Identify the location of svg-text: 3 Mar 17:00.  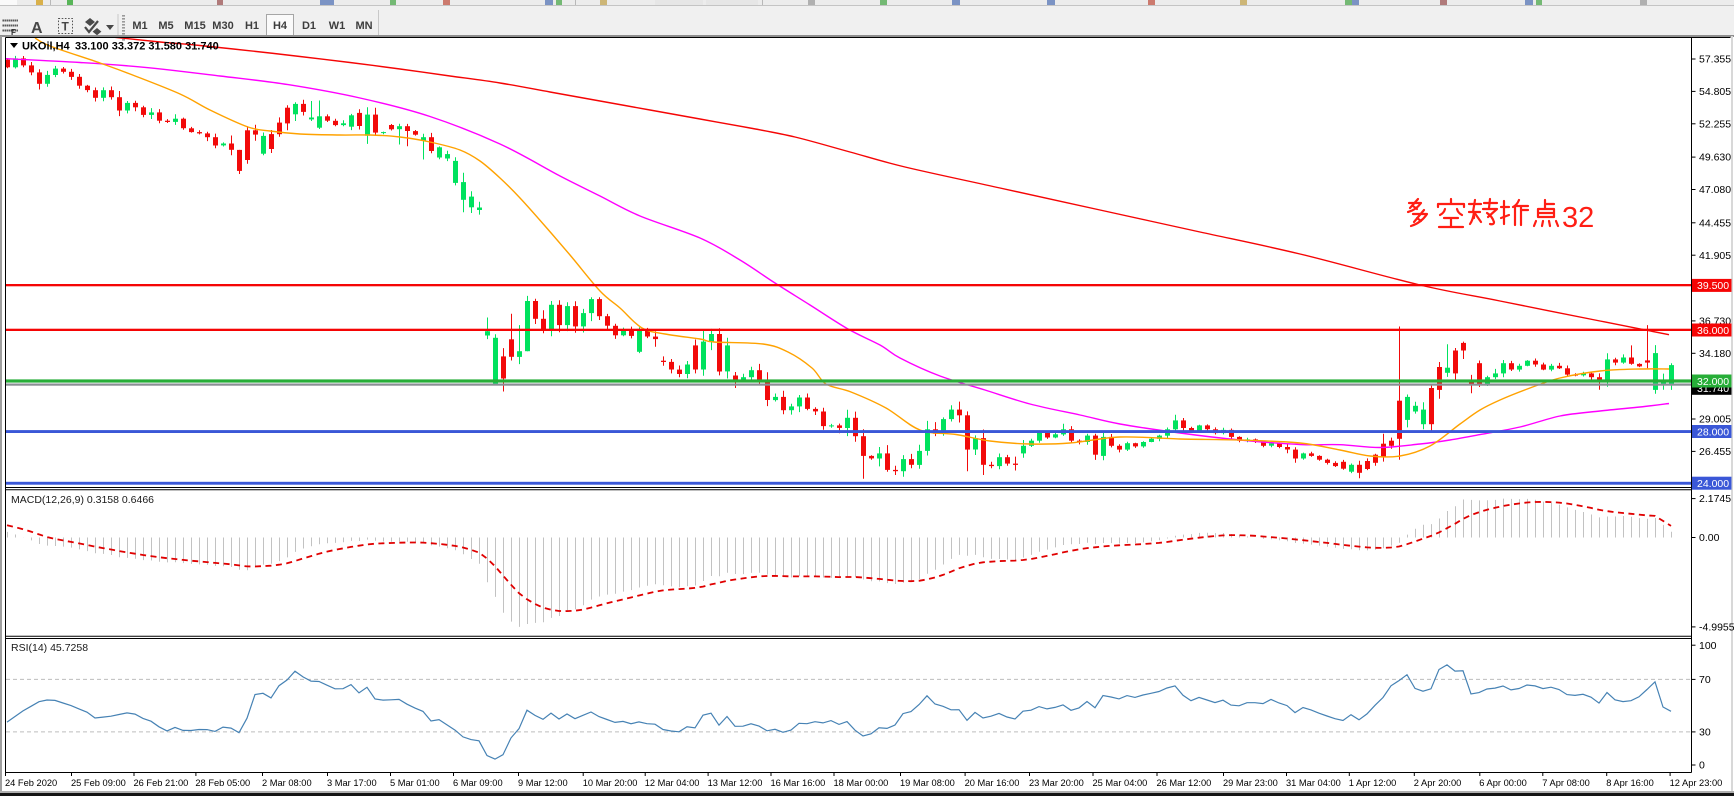
(352, 783).